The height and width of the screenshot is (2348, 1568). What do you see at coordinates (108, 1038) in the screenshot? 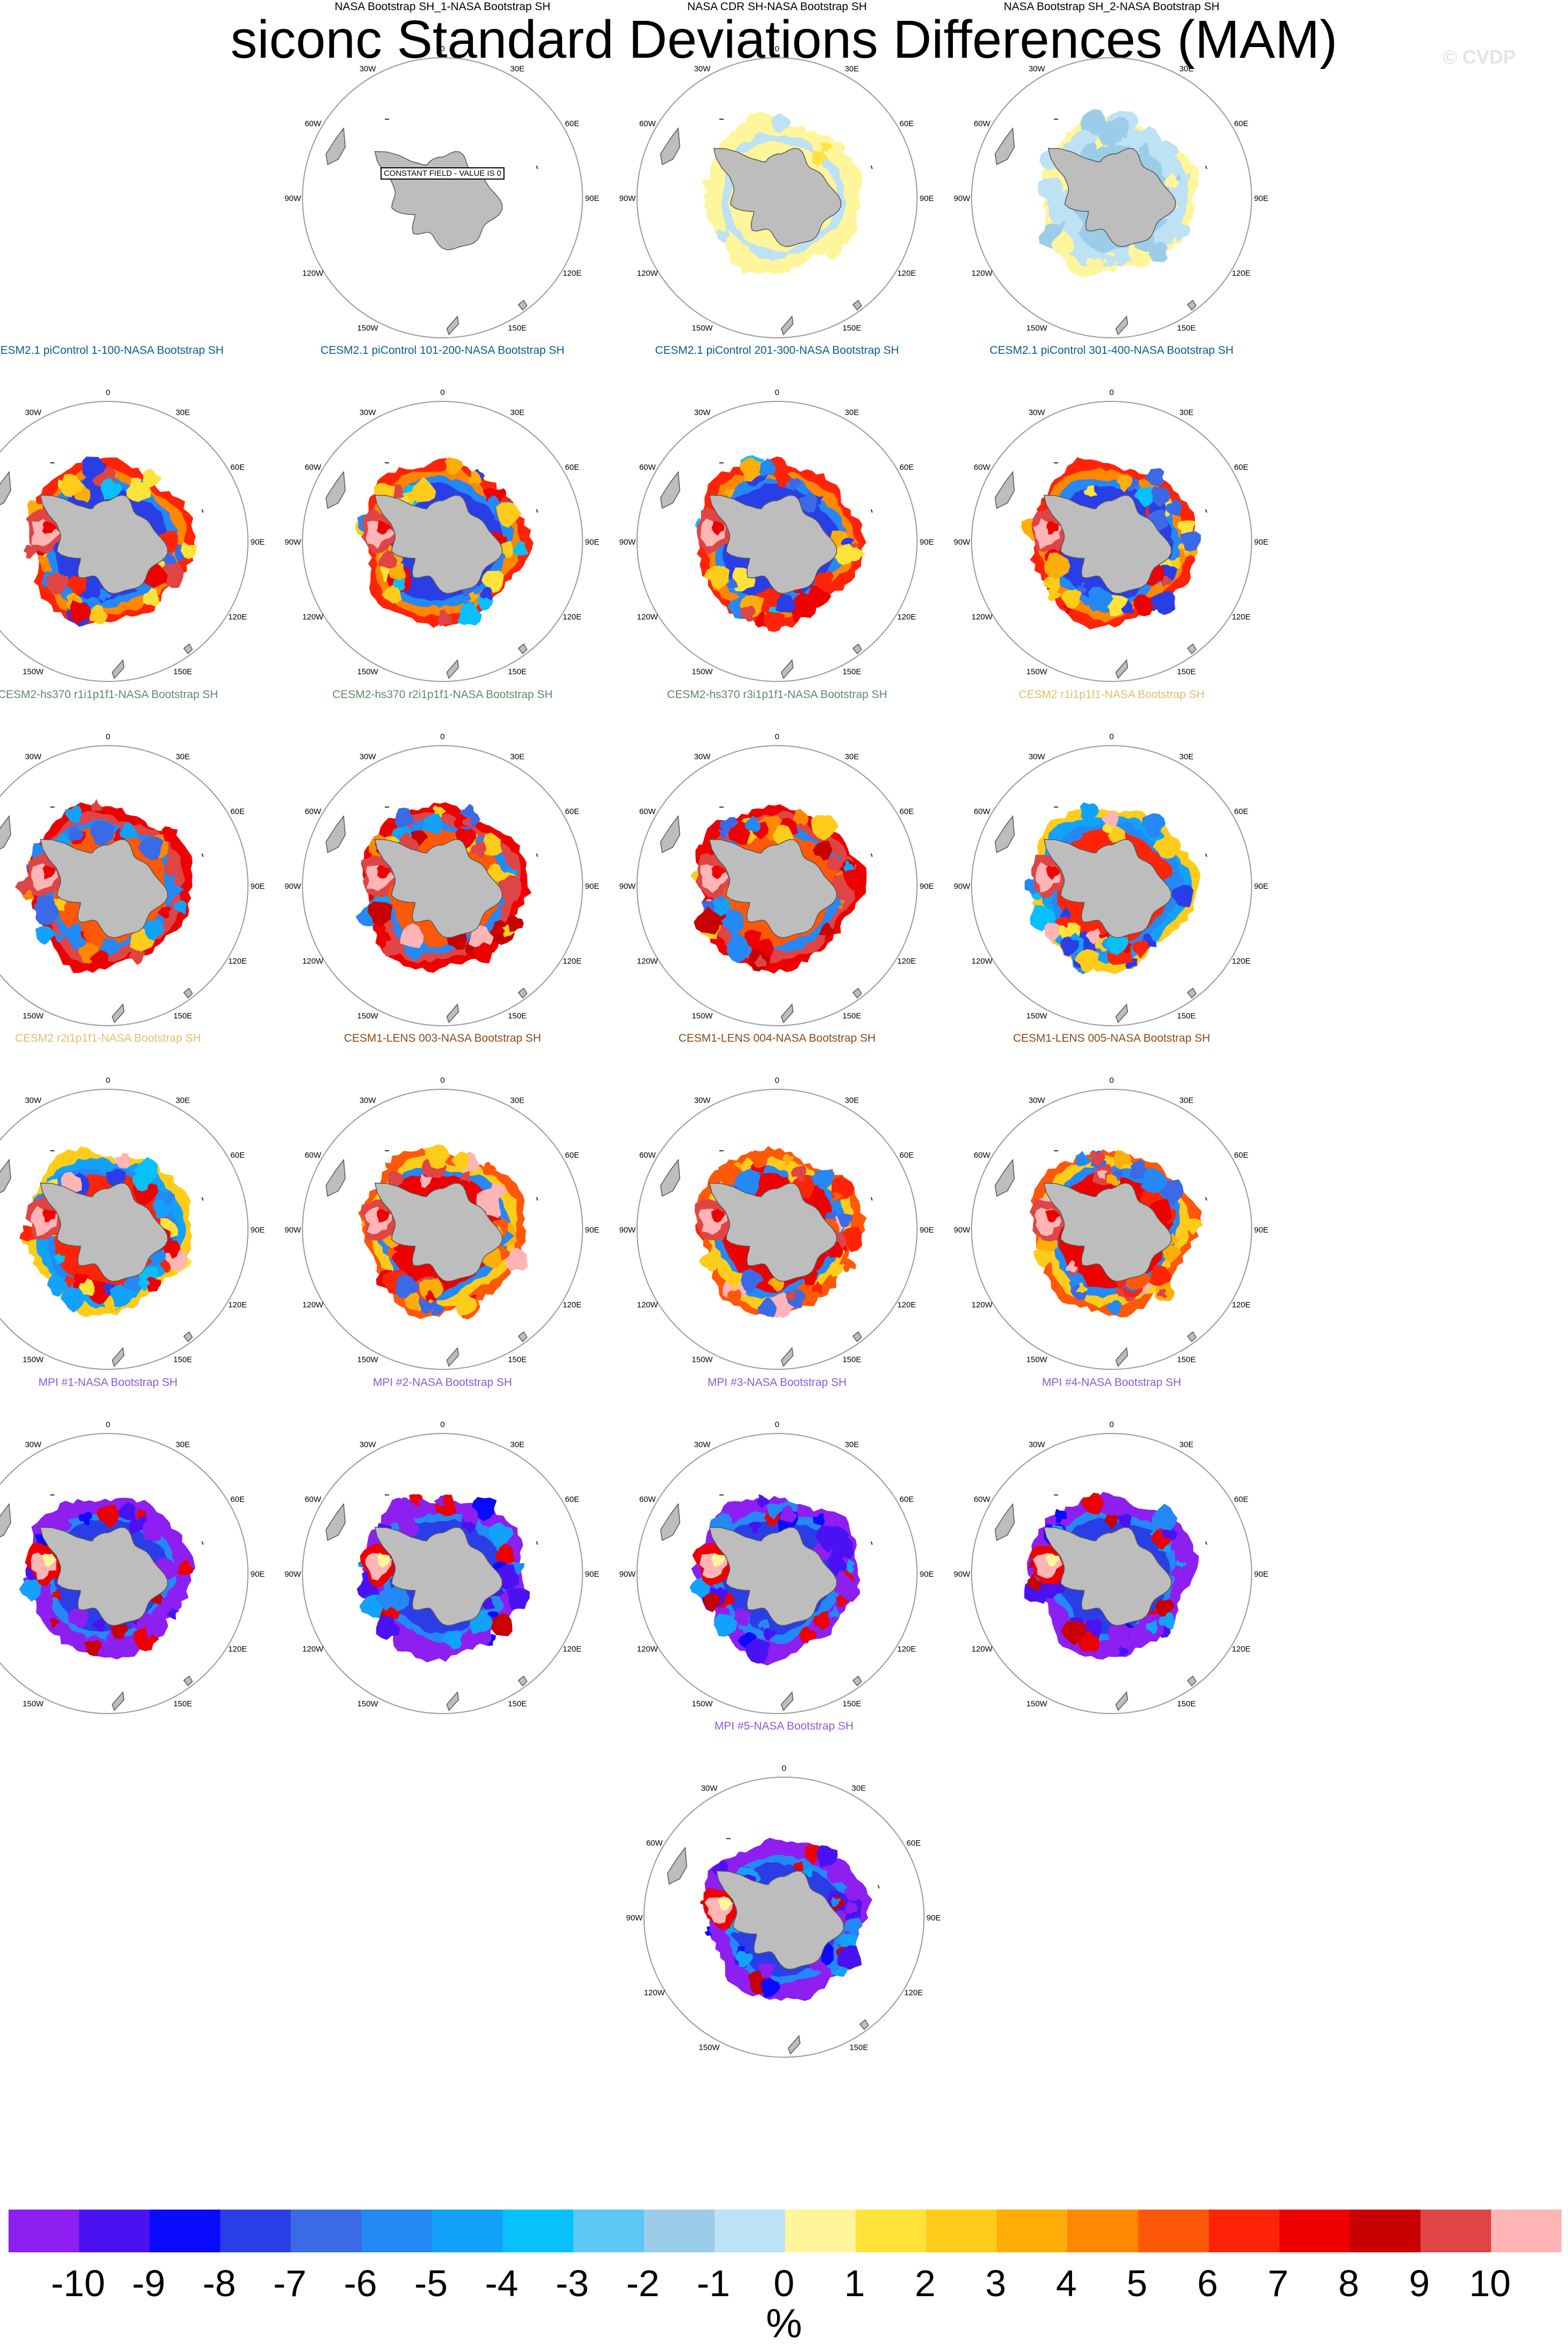
I see `panel-title: CESM2 r2i1p1f1-NASA Bootstrap SH` at bounding box center [108, 1038].